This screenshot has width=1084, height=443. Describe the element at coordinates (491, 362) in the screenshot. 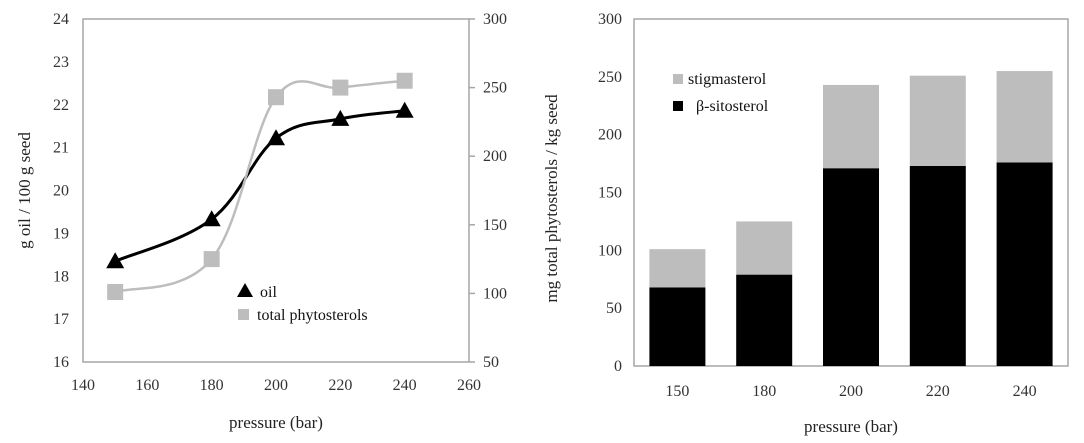

I see `y2-tick-label: 50` at that location.